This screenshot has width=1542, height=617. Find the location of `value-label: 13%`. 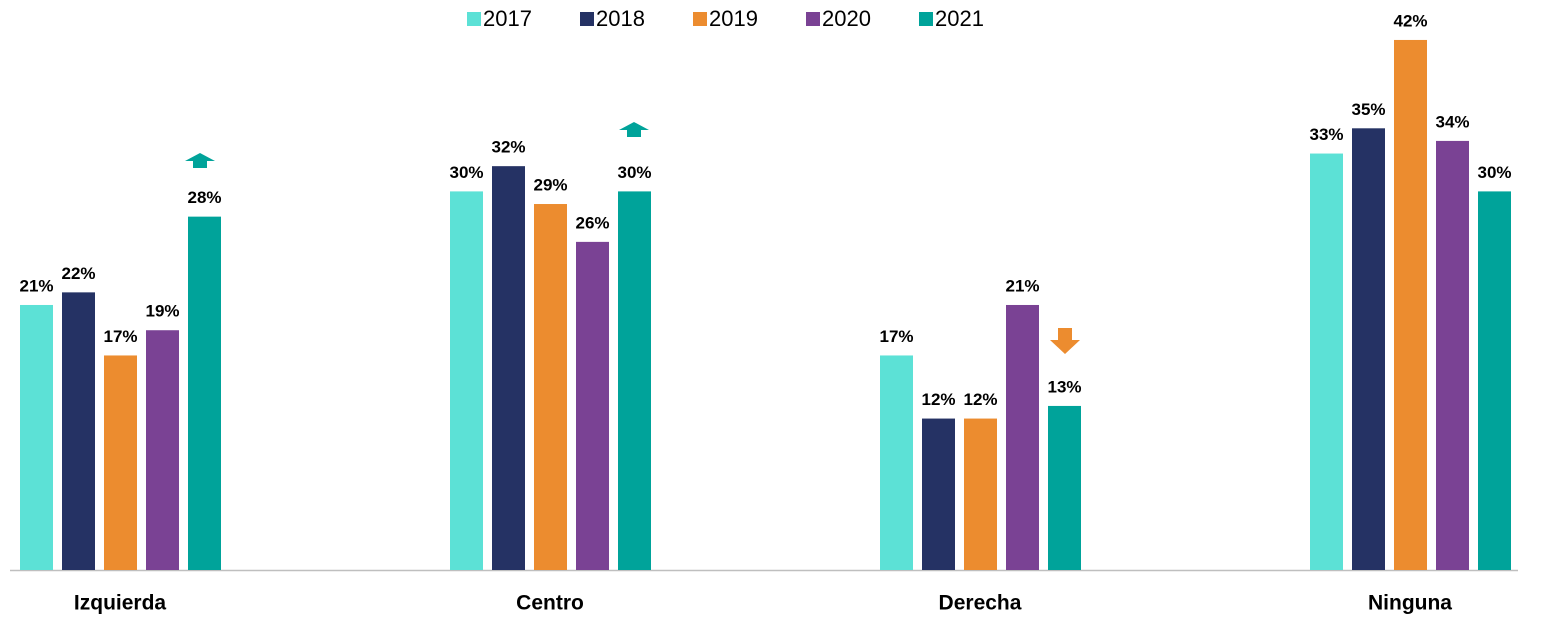

value-label: 13% is located at coordinates (1064, 386).